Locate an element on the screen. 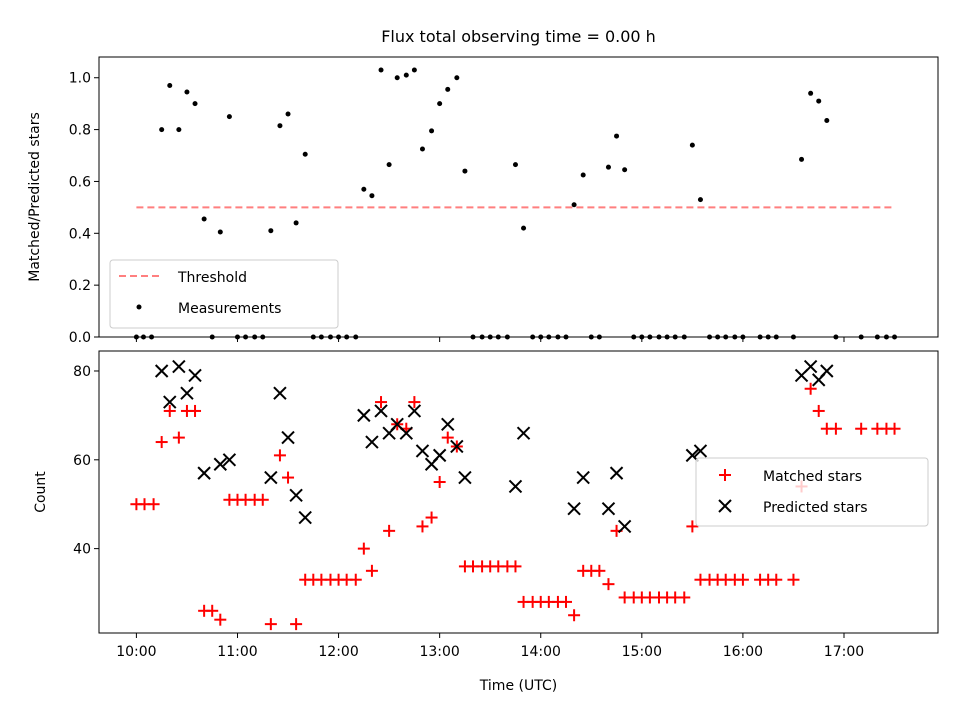 The image size is (960, 720). count-y-axis-label: Count is located at coordinates (41, 492).